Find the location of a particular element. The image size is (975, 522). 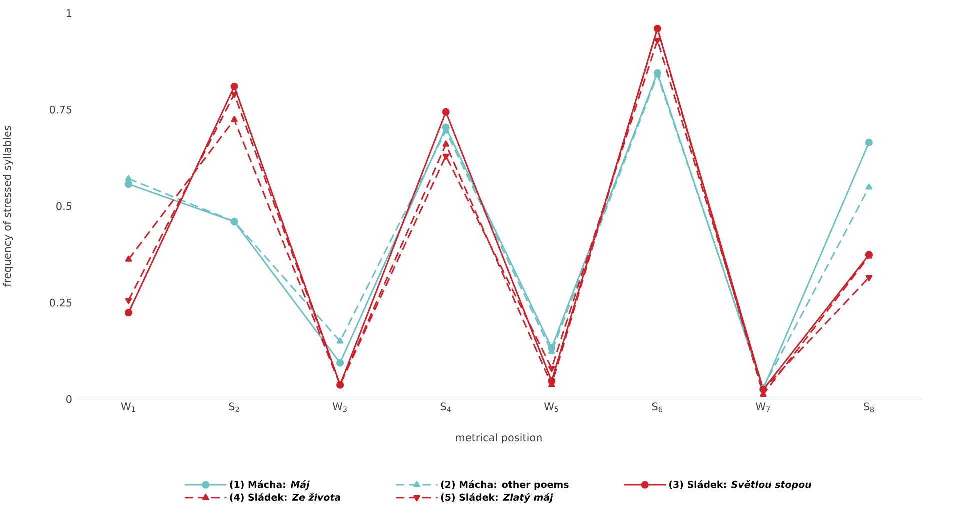

legend-label: (1) Mácha: Máj is located at coordinates (270, 485).